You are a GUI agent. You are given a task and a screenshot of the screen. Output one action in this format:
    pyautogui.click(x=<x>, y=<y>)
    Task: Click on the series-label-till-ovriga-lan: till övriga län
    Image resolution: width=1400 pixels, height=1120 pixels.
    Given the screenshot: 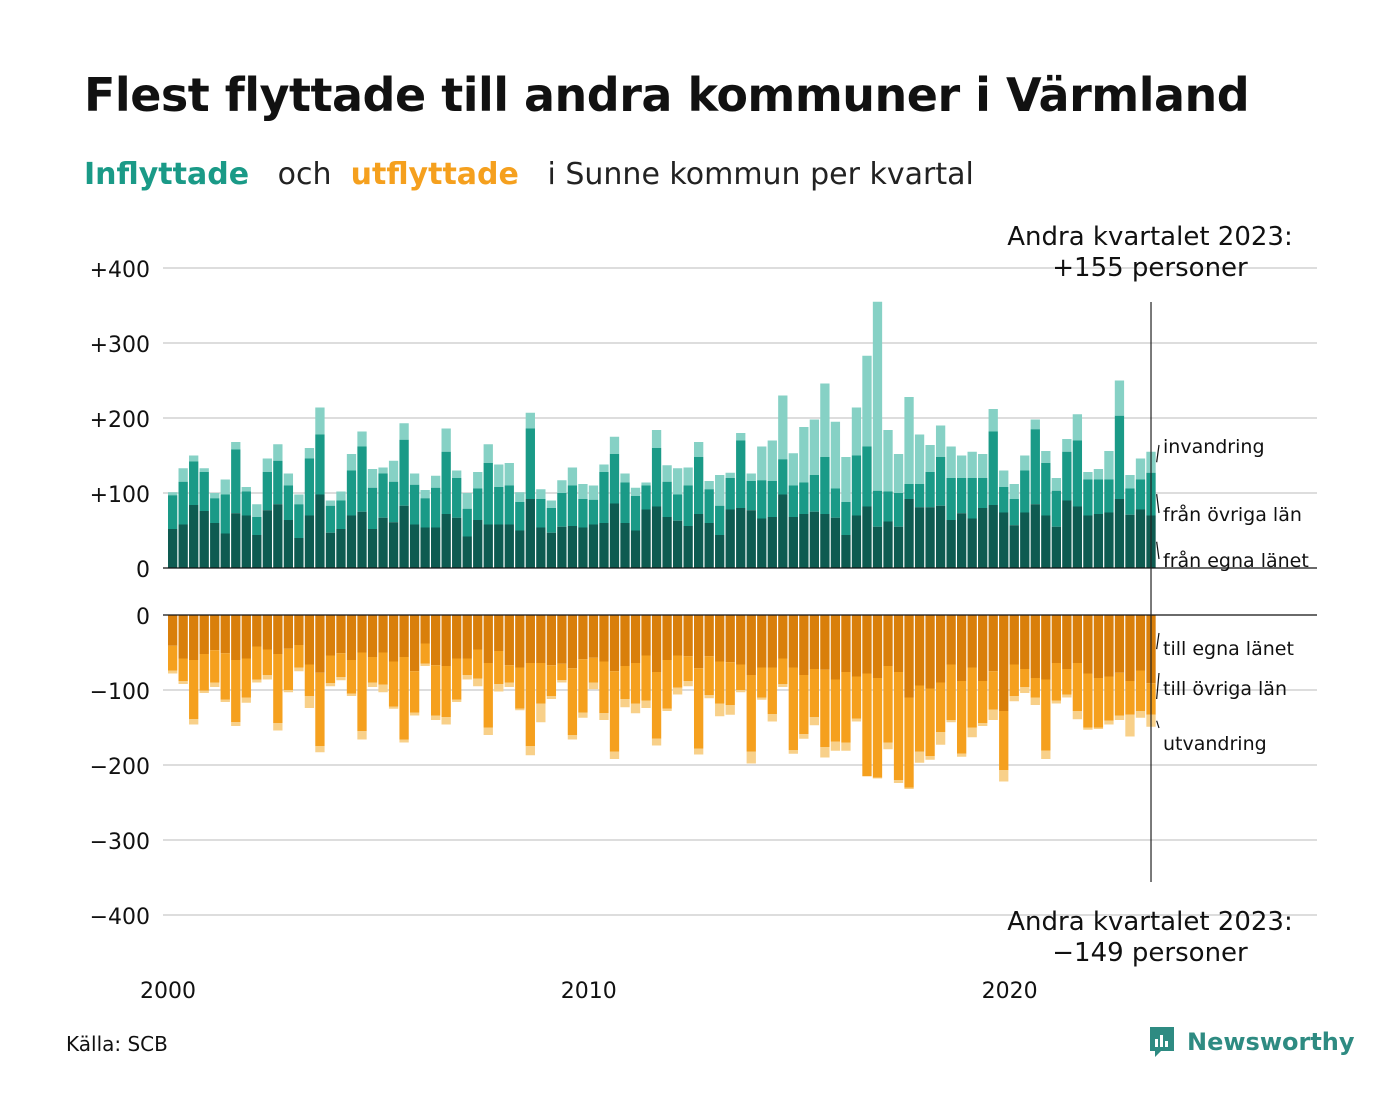 What is the action you would take?
    pyautogui.click(x=1225, y=689)
    